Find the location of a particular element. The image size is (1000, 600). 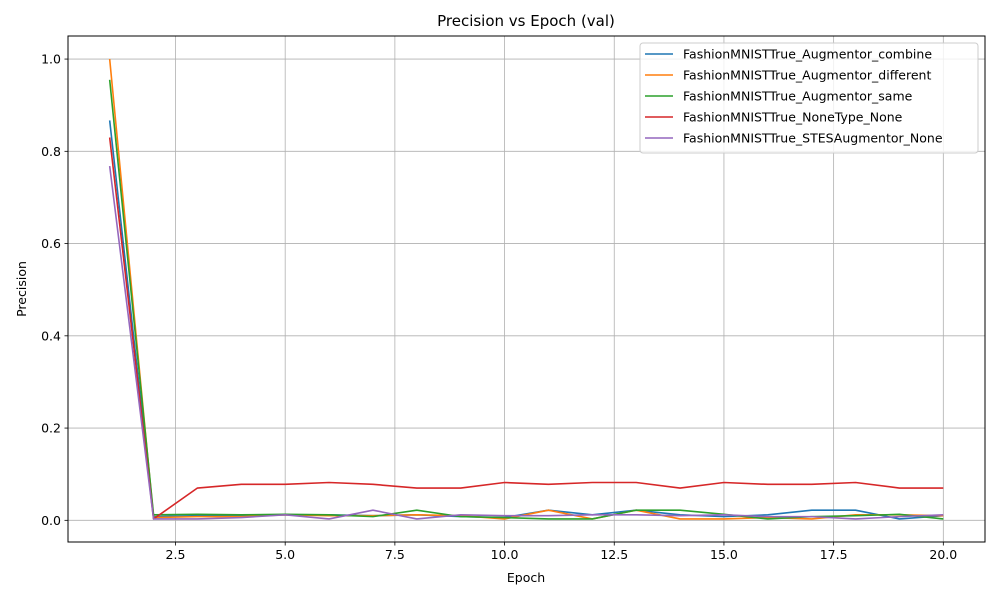

legend-label: FashionMNISTTrue_NoneType_None is located at coordinates (793, 117).